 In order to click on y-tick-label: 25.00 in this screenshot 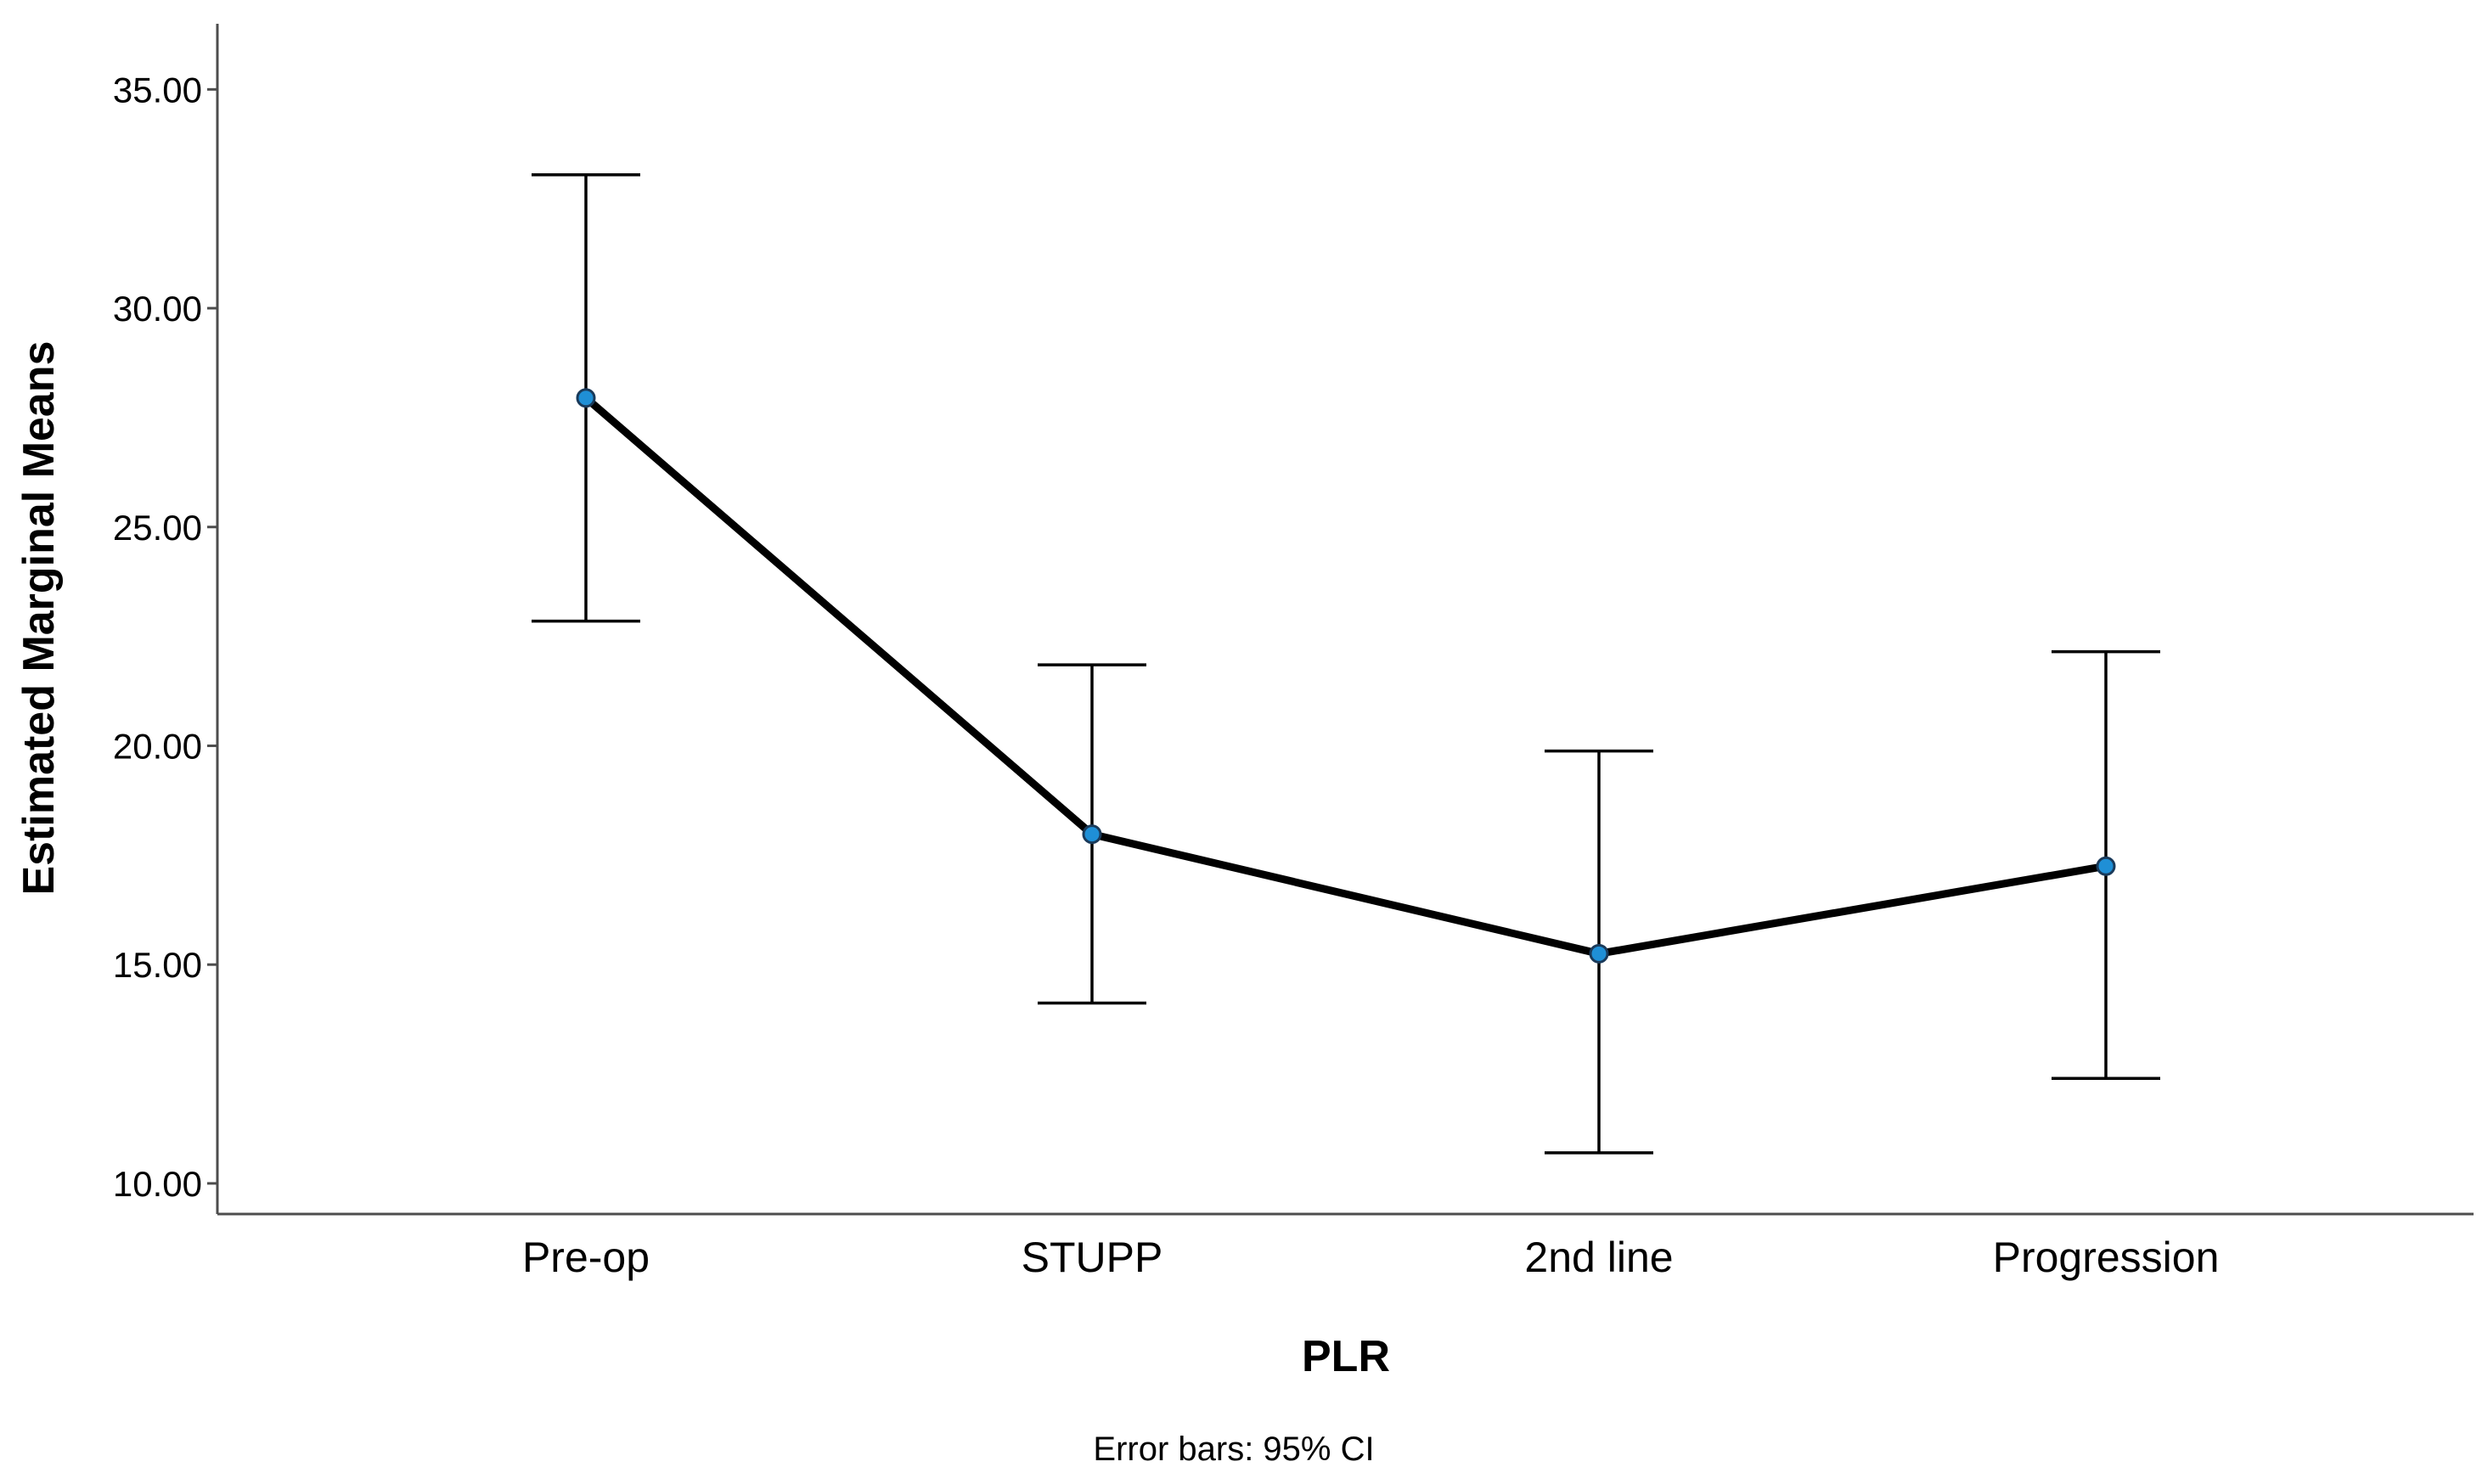, I will do `click(157, 528)`.